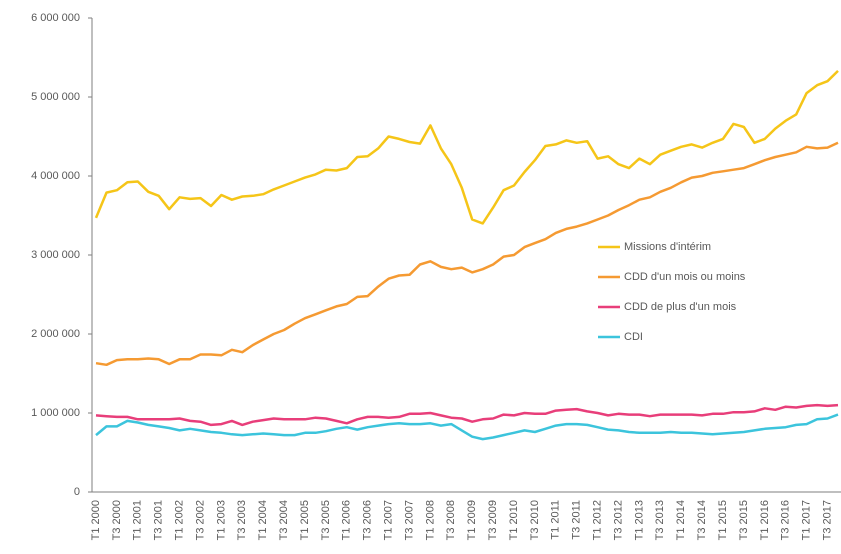  What do you see at coordinates (702, 520) in the screenshot?
I see `x-tick-label: T3 2014` at bounding box center [702, 520].